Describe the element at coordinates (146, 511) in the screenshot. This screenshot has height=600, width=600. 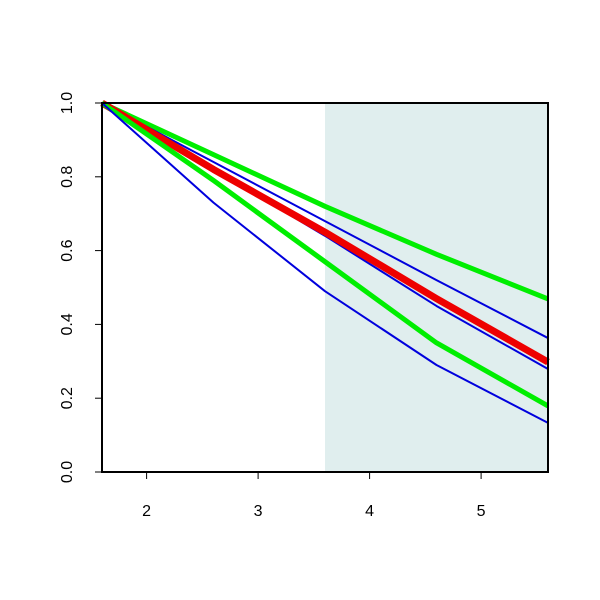
I see `x-tick-label: 2` at that location.